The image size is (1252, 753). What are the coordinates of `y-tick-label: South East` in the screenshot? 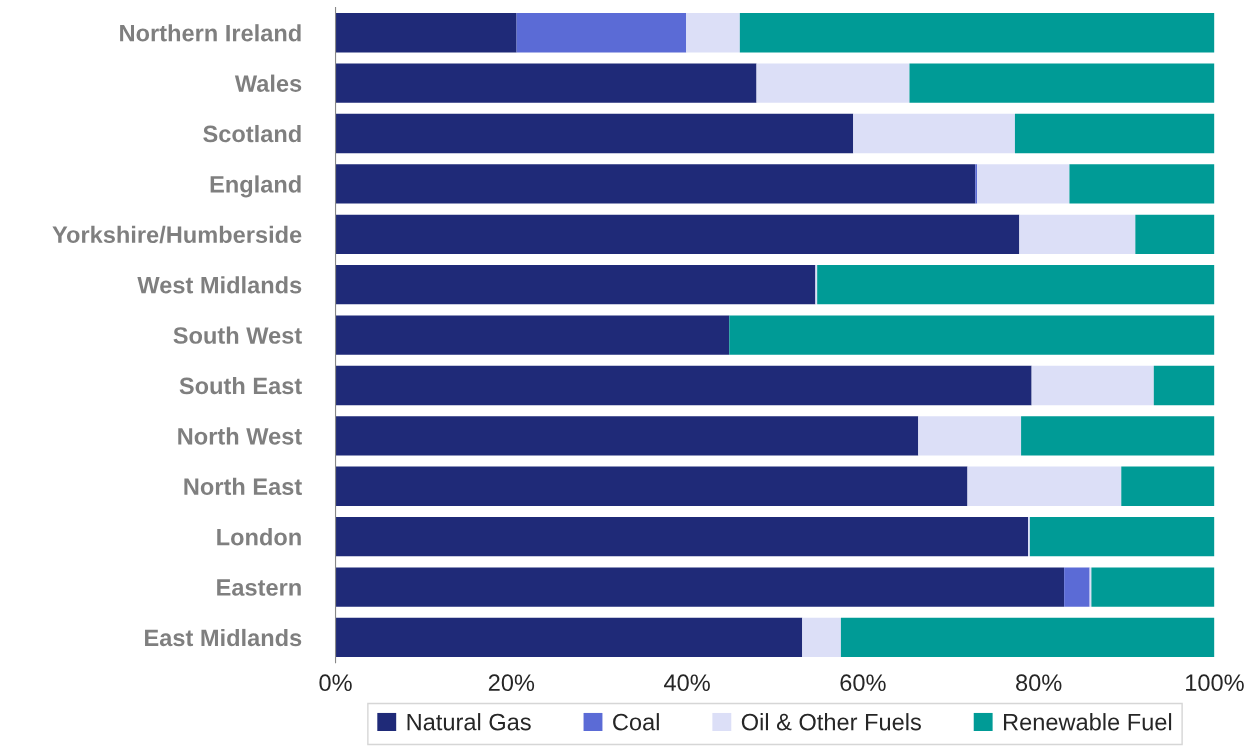 It's located at (240, 385).